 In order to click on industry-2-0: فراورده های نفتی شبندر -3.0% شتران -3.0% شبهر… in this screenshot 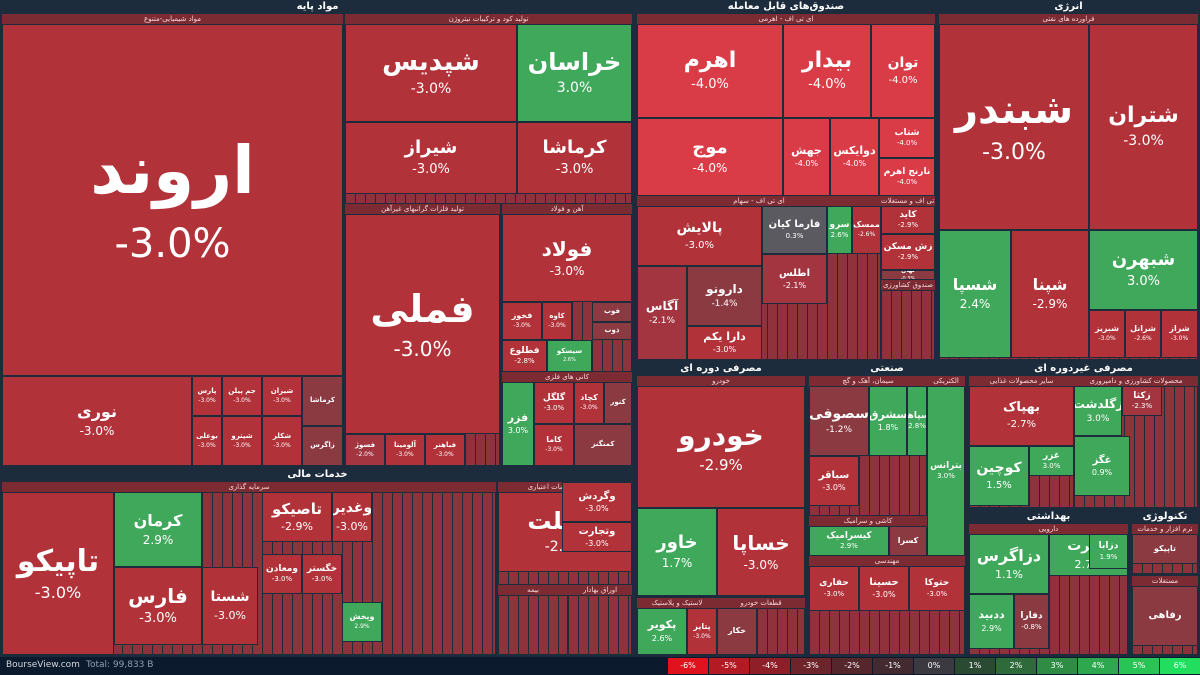, I will do `click(1068, 187)`.